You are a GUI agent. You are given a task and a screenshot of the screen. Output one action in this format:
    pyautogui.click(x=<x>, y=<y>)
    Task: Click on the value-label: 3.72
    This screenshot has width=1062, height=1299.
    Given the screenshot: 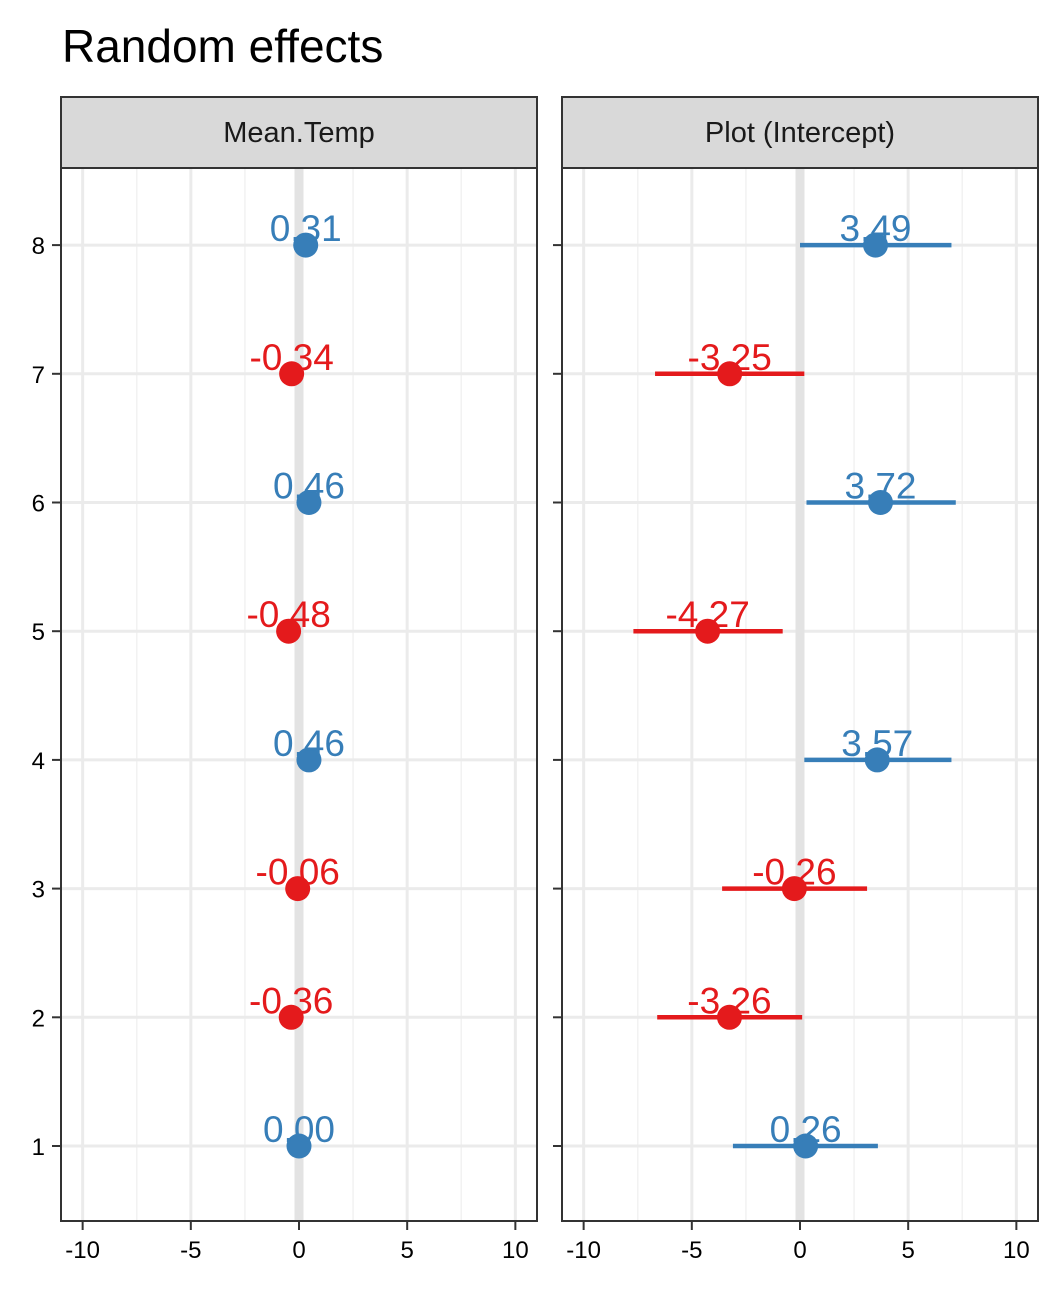 What is the action you would take?
    pyautogui.click(x=880, y=486)
    